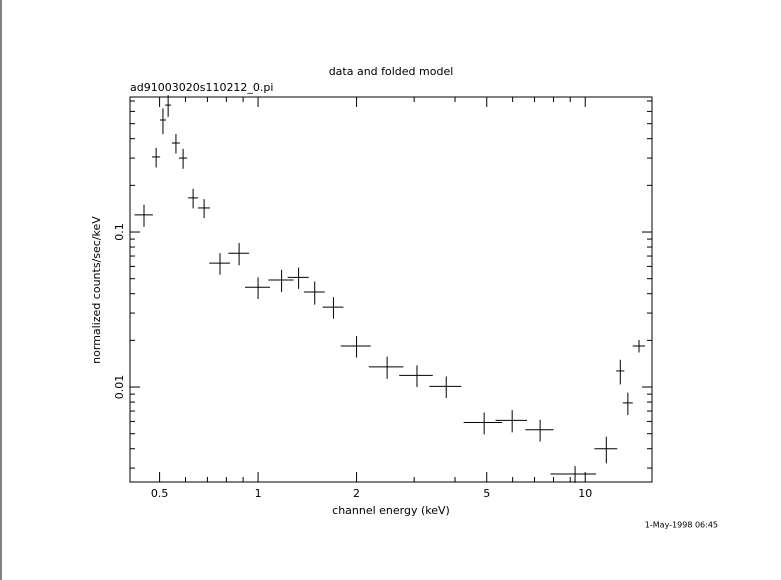 Image resolution: width=781 pixels, height=580 pixels. What do you see at coordinates (681, 525) in the screenshot?
I see `timestamp: 1-May-1998 06:45` at bounding box center [681, 525].